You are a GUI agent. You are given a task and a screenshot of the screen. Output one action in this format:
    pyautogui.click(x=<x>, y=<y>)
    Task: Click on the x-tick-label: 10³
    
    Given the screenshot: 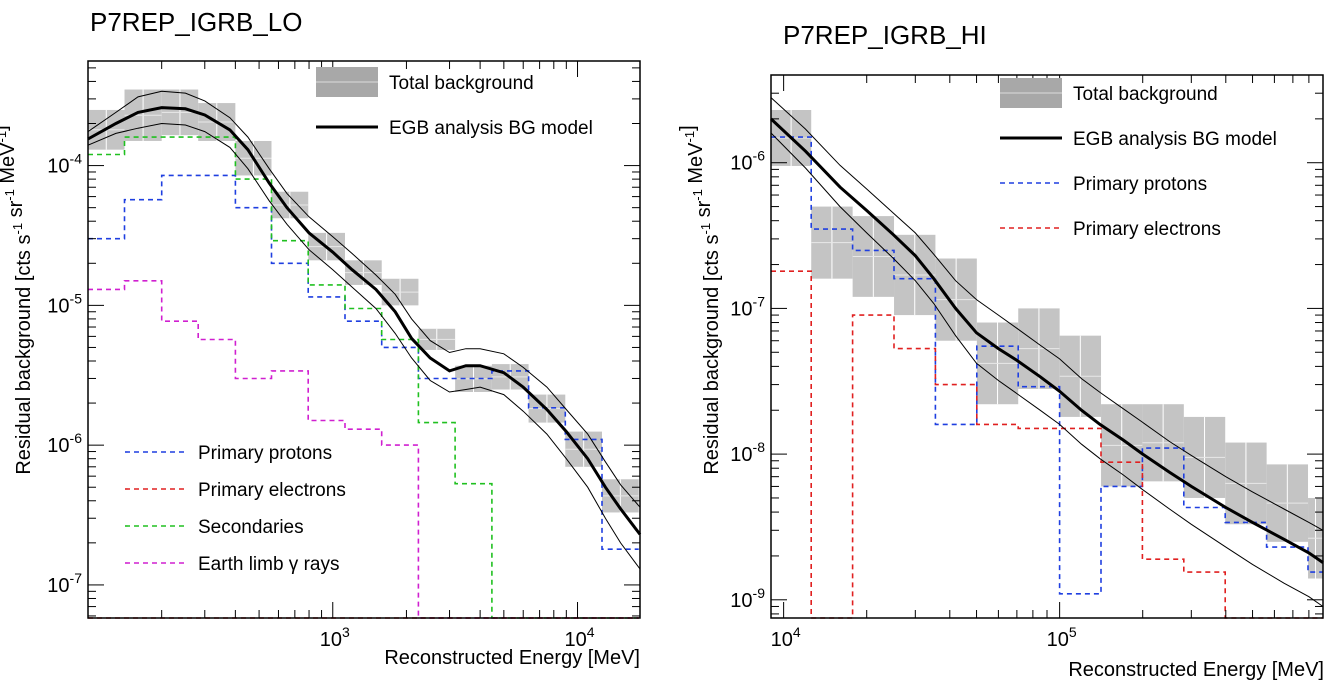 What is the action you would take?
    pyautogui.click(x=335, y=637)
    